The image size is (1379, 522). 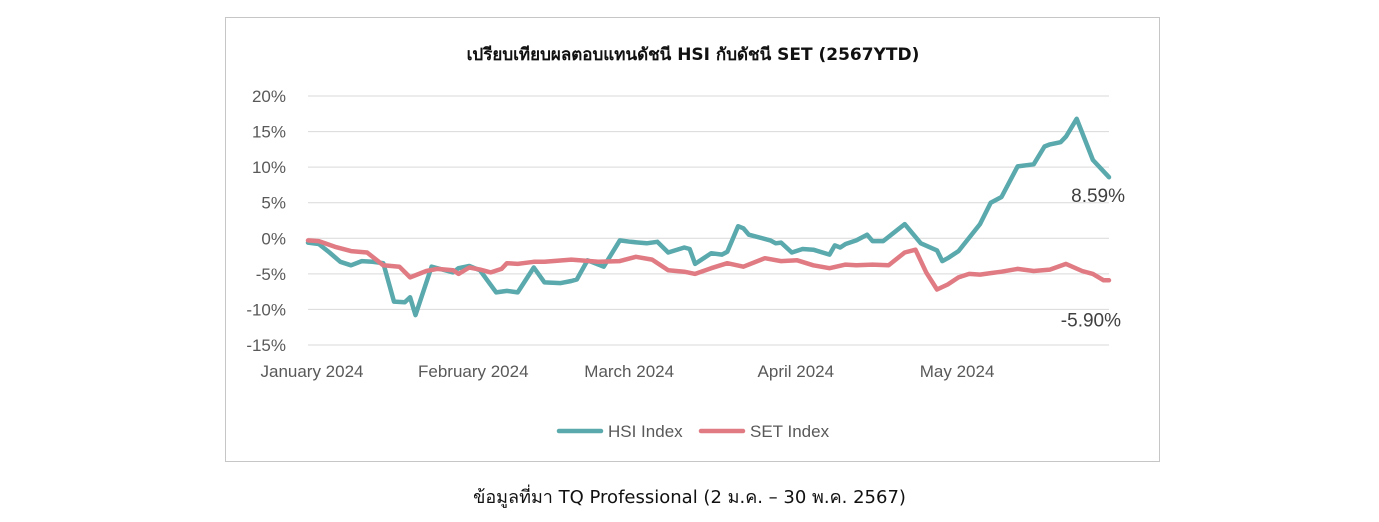 What do you see at coordinates (271, 274) in the screenshot?
I see `y-tick-label: -5%` at bounding box center [271, 274].